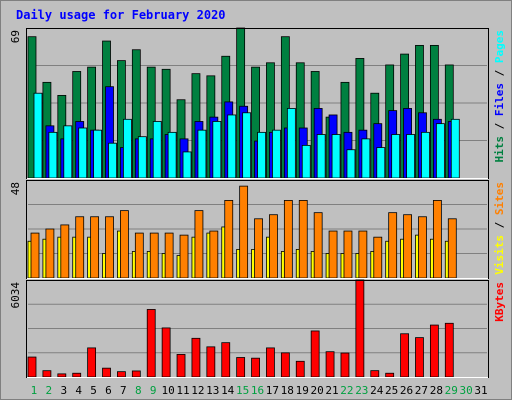  Describe the element at coordinates (499, 225) in the screenshot. I see `legend-entry-visits-sites-1: /` at that location.